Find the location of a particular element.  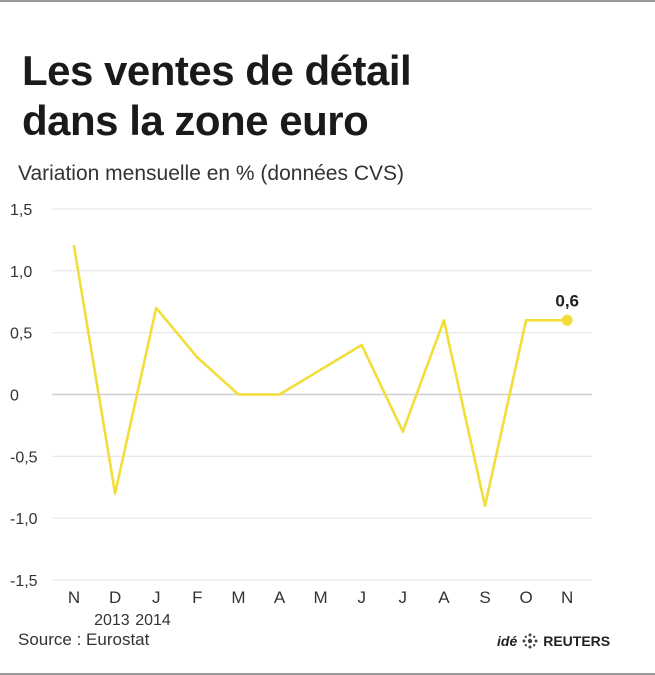

credit-logo: idé REUTERS is located at coordinates (553, 641).